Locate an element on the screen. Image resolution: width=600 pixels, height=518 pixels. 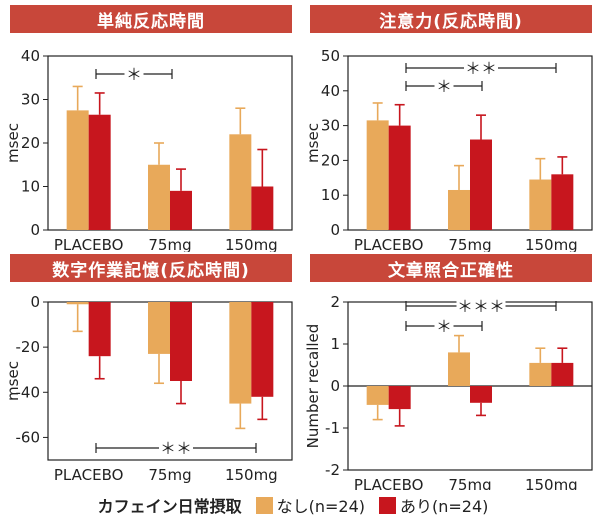
y-tick-label: 50 is located at coordinates (330, 56).